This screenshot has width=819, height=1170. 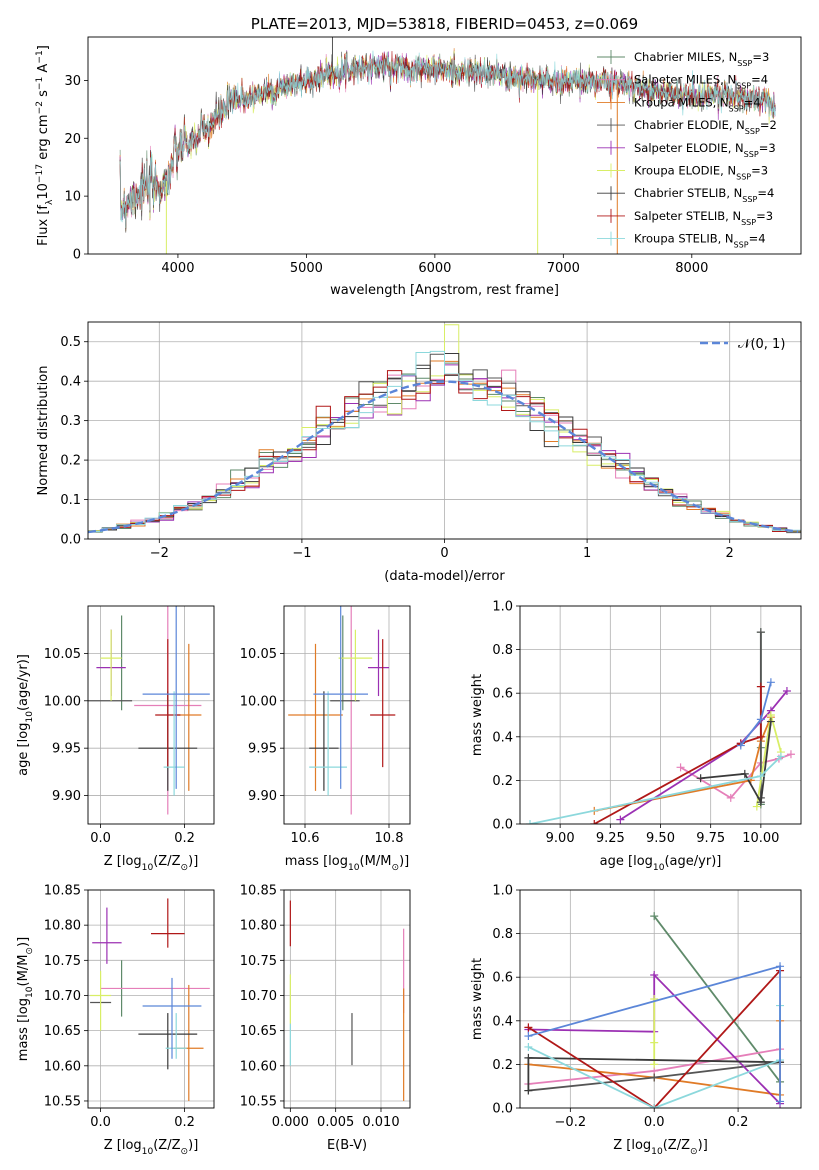 I want to click on y-tick-label: 10.00, so click(x=62, y=701).